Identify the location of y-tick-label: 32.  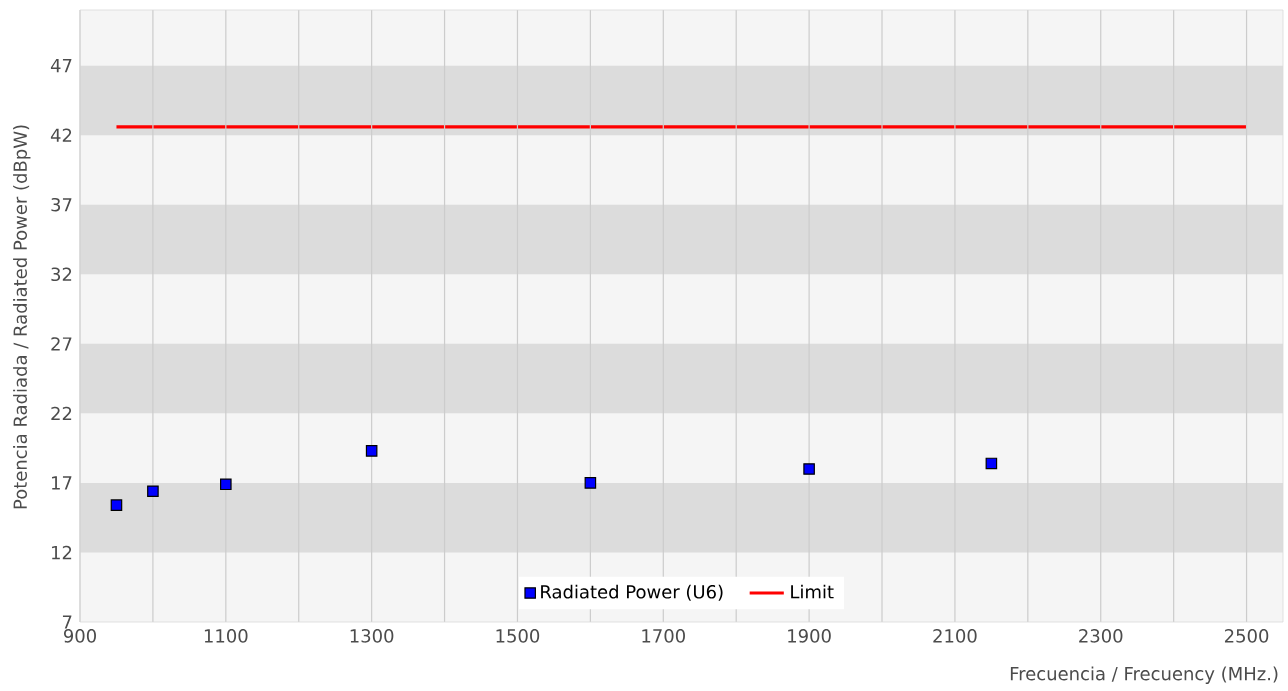
(61, 274).